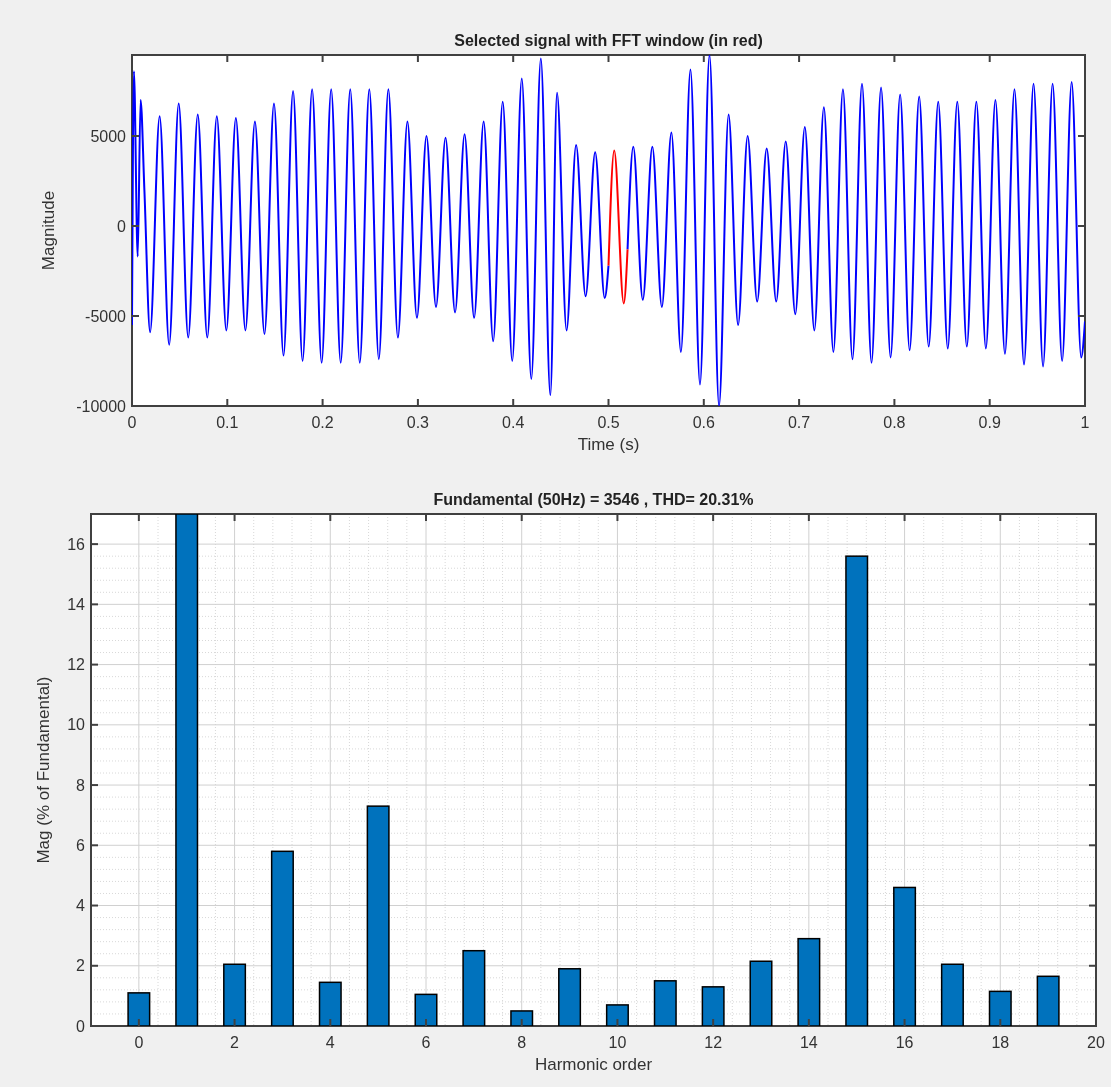  What do you see at coordinates (522, 1042) in the screenshot?
I see `x-tick-label: 8` at bounding box center [522, 1042].